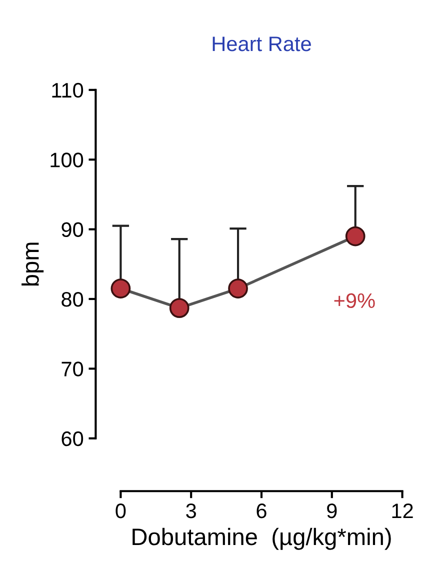 Image resolution: width=447 pixels, height=562 pixels. I want to click on x-tick-label: 12, so click(402, 510).